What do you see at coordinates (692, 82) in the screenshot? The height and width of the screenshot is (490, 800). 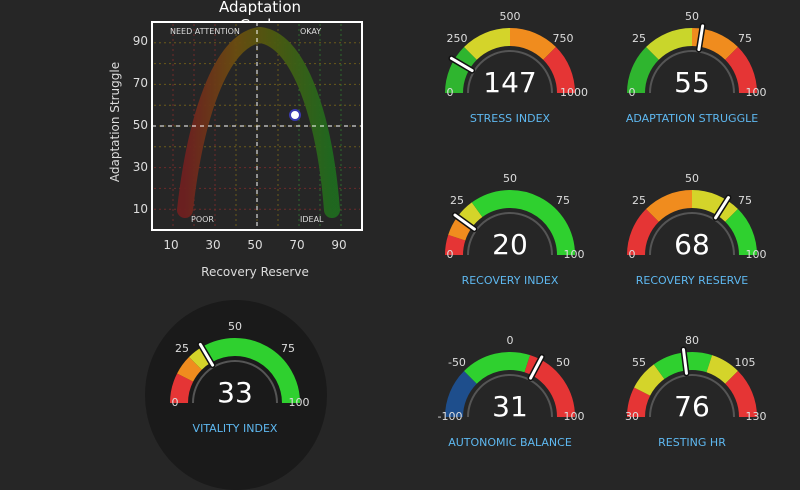 I see `gauge-value: 55` at bounding box center [692, 82].